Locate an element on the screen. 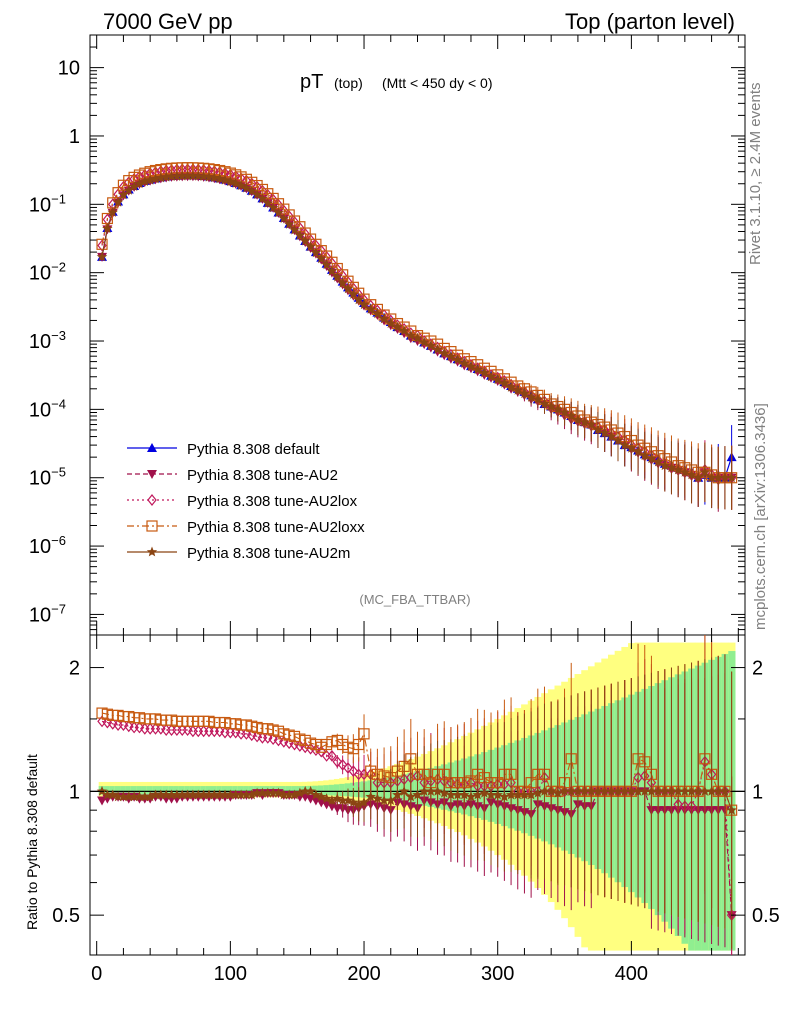 The width and height of the screenshot is (786, 1024). rivet-label: Rivet 3.1.10, ≥ 2.4M events is located at coordinates (755, 174).